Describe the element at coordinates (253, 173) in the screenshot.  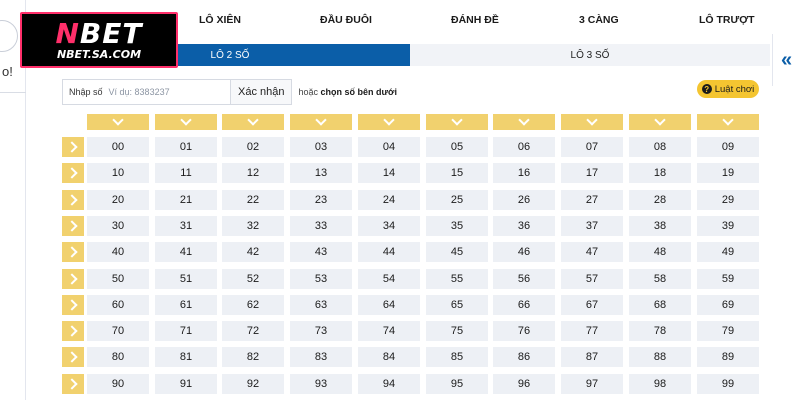
I see `number-cell: 12` at that location.